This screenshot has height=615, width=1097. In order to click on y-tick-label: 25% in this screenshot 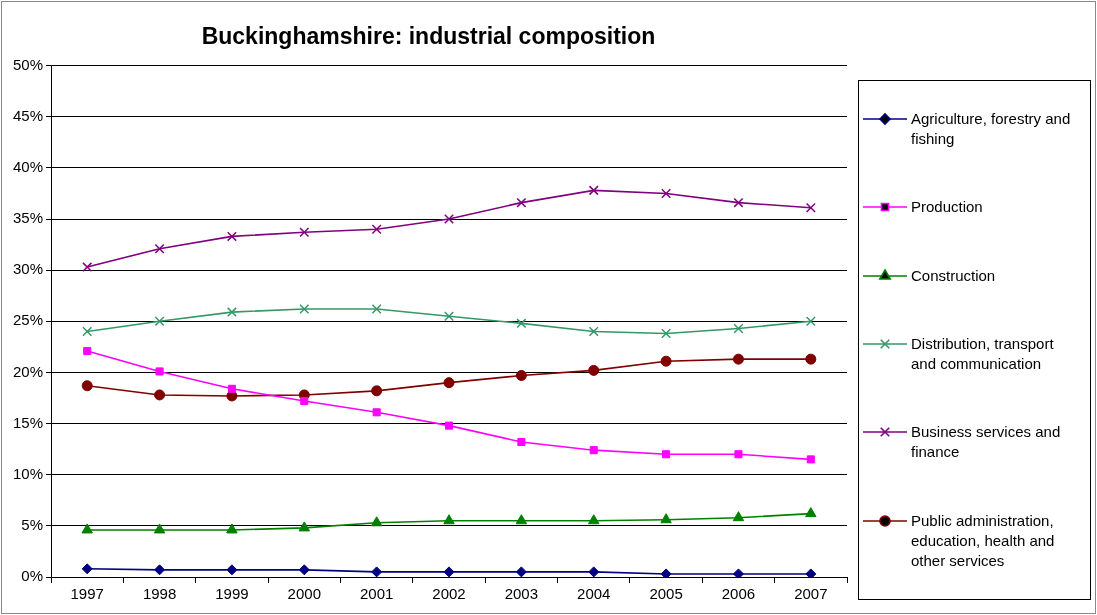, I will do `click(28, 320)`.